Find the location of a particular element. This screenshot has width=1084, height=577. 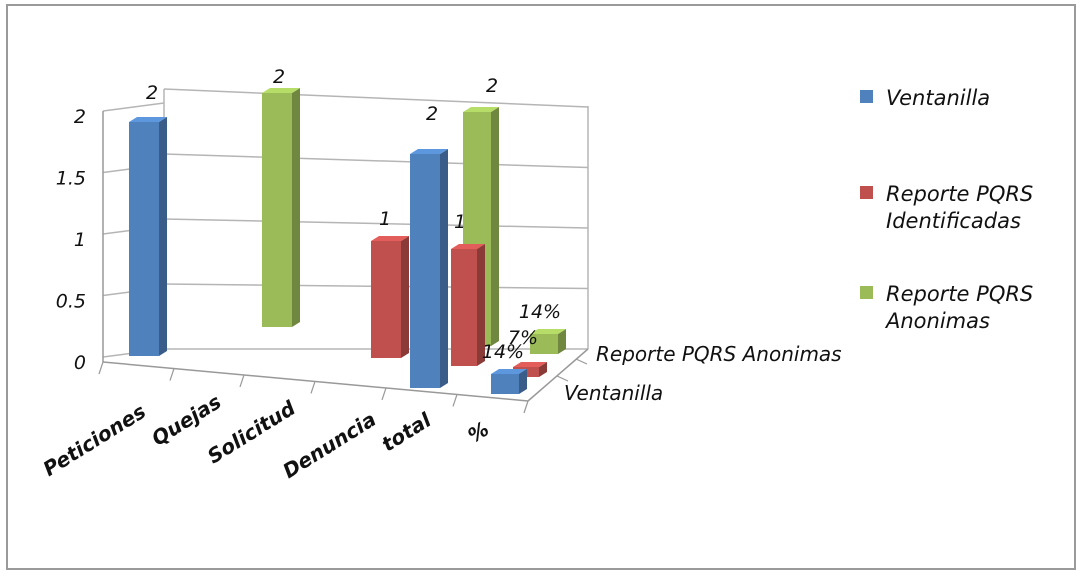

bar-reporte-pqrs-anonimas-solicitud is located at coordinates (281, 207).